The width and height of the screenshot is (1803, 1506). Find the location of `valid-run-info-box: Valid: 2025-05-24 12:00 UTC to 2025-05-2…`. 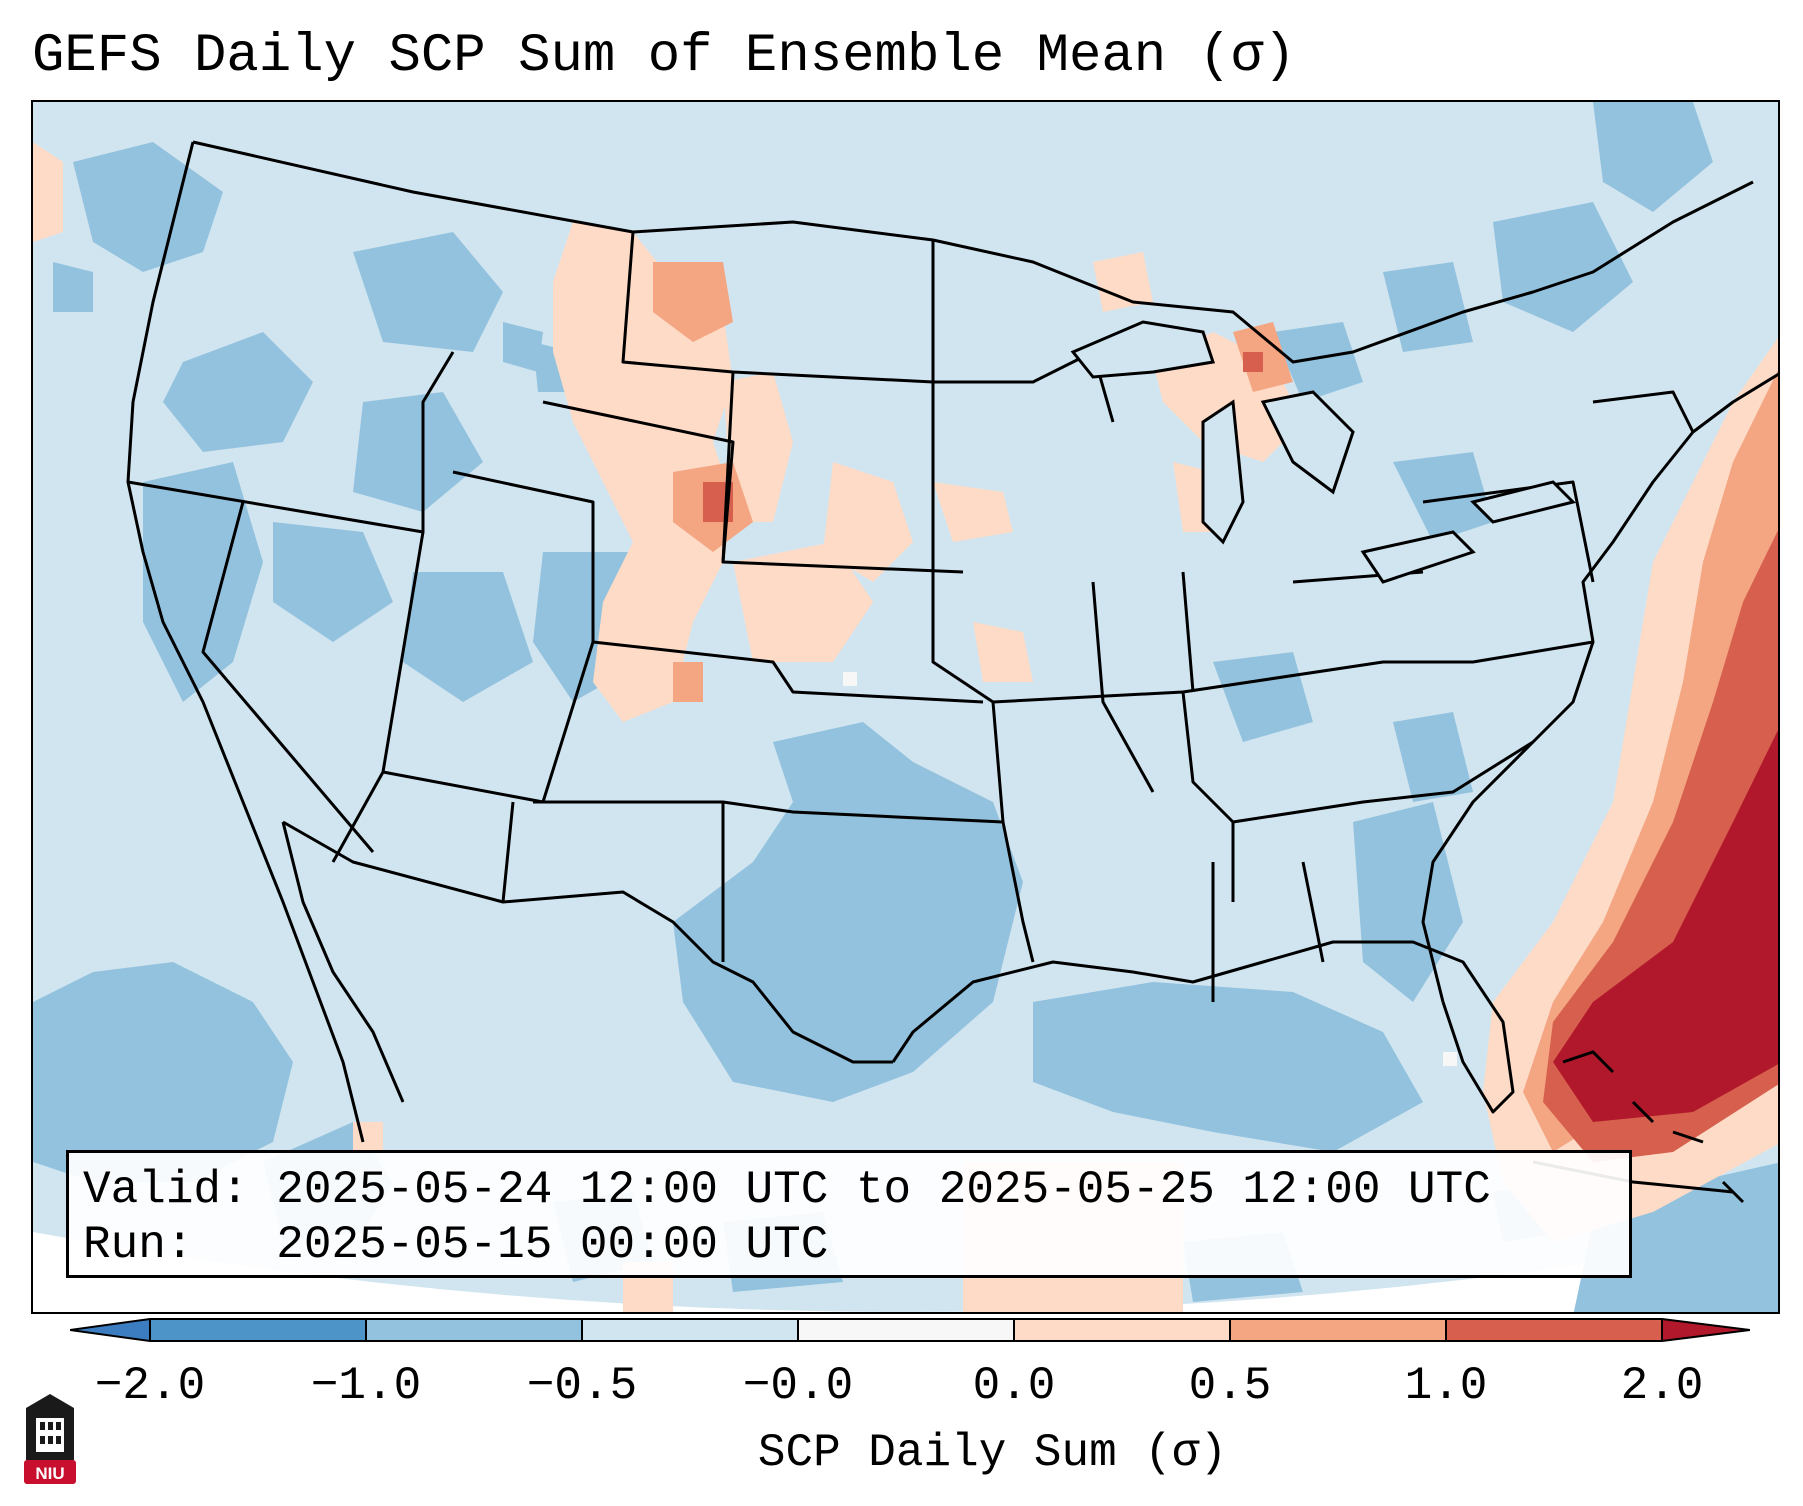

valid-run-info-box: Valid: 2025-05-24 12:00 UTC to 2025-05-2… is located at coordinates (849, 1214).